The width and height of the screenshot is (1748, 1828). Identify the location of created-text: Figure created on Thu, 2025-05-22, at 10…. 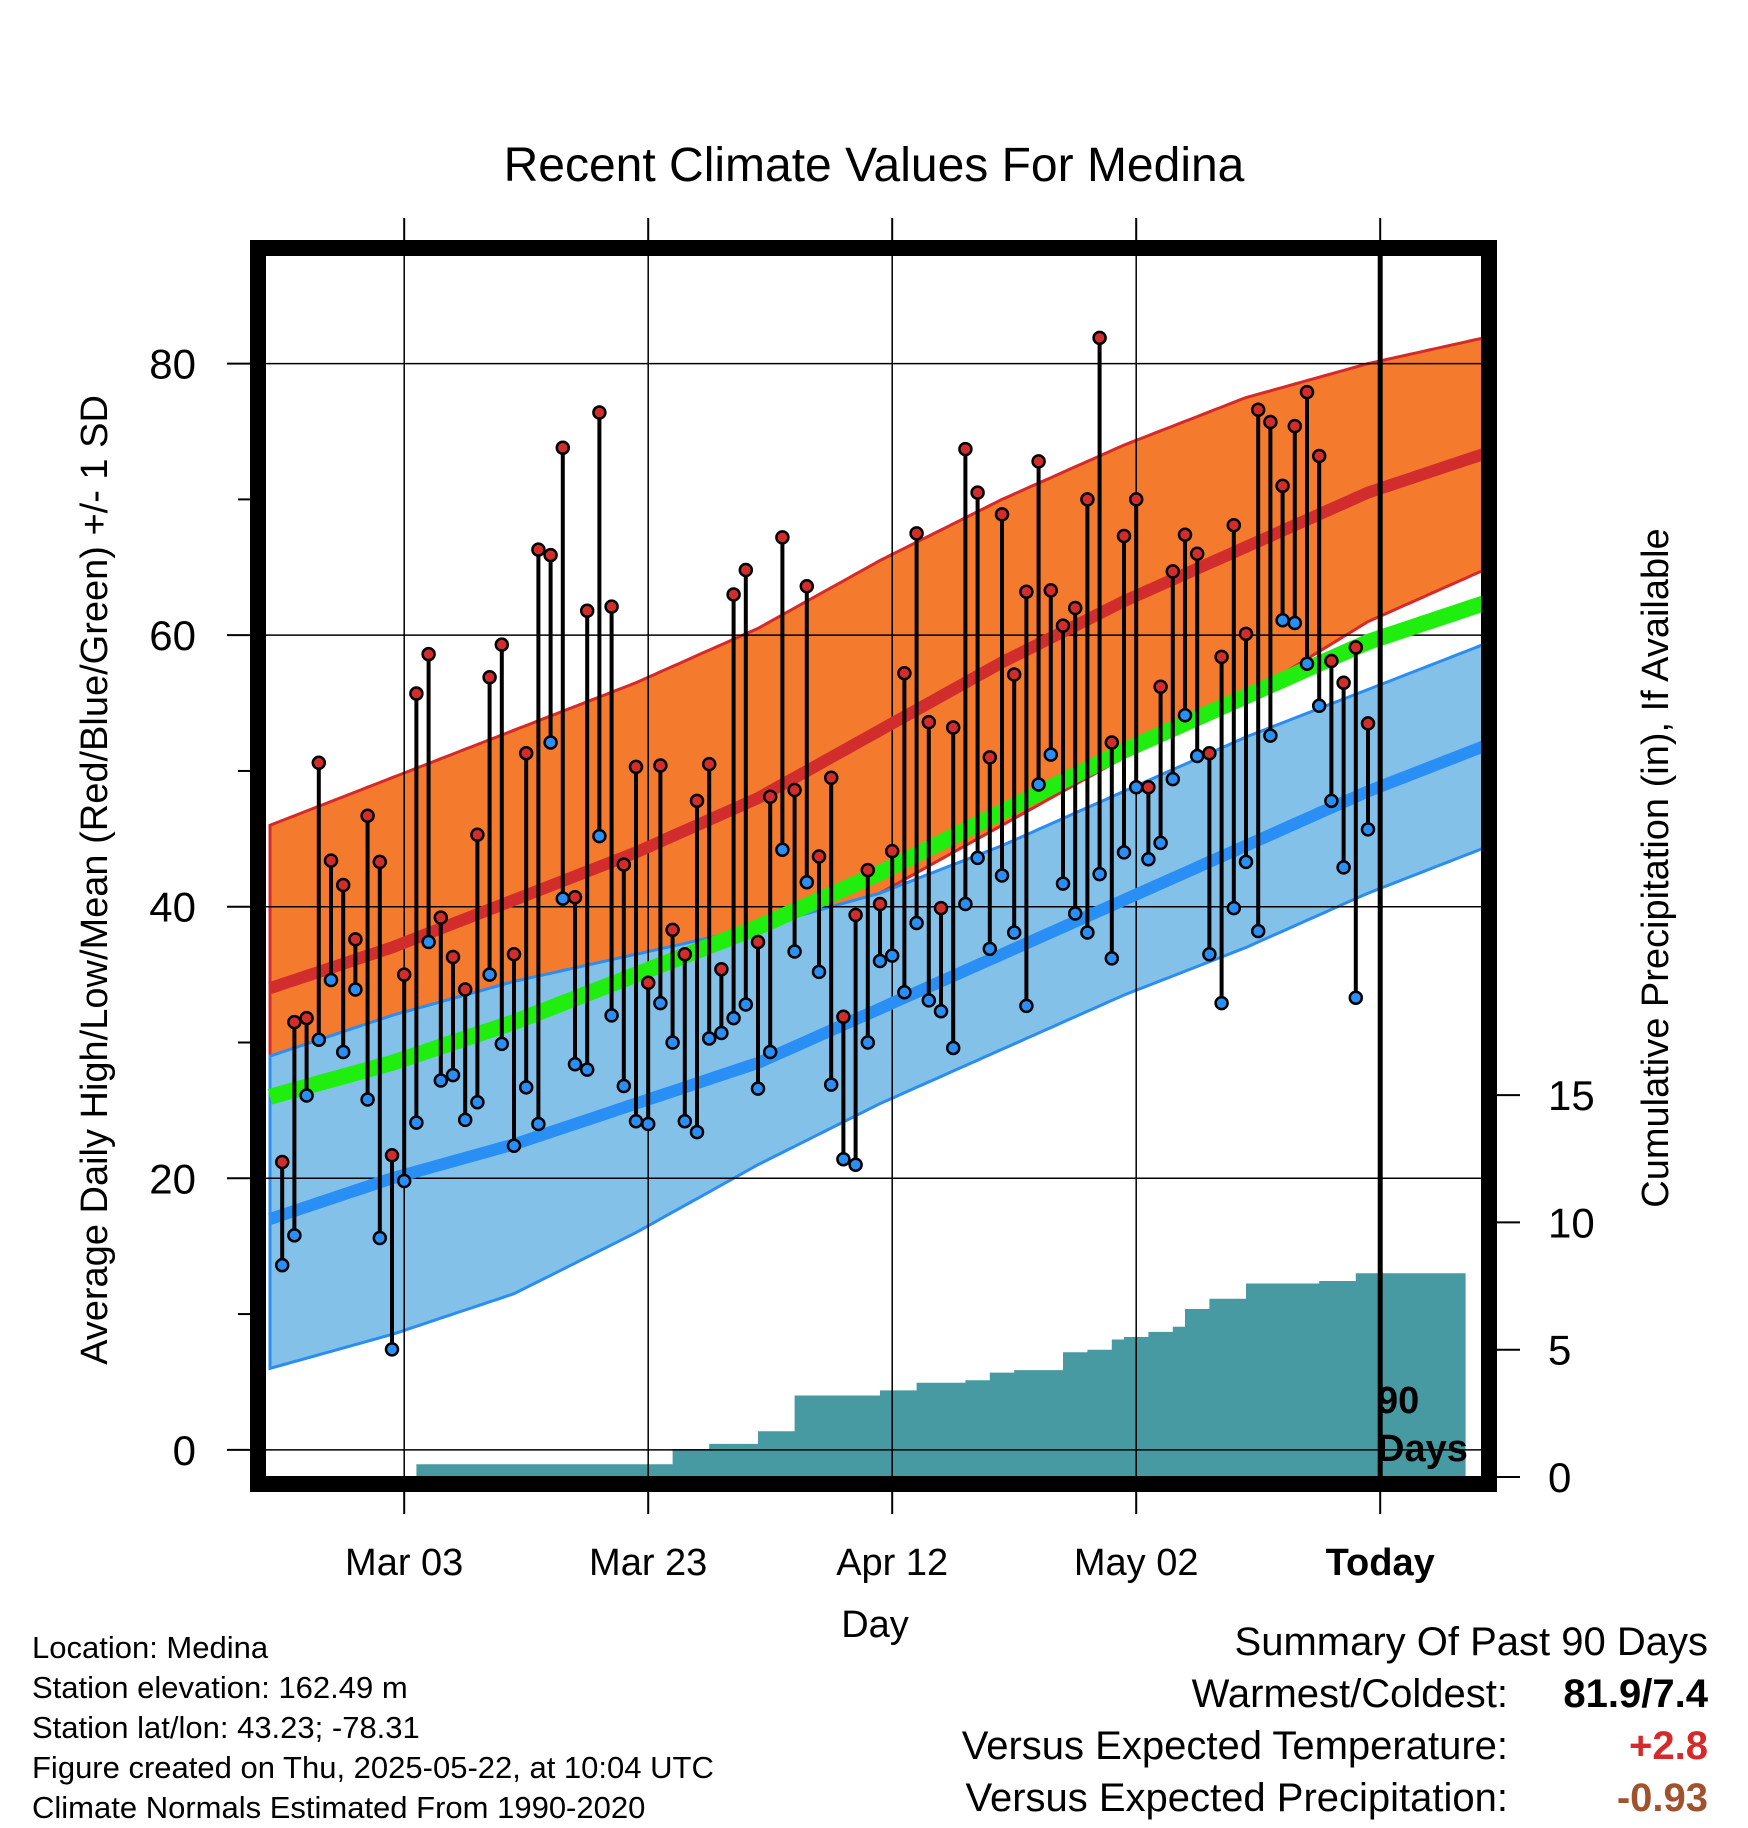
(373, 1767).